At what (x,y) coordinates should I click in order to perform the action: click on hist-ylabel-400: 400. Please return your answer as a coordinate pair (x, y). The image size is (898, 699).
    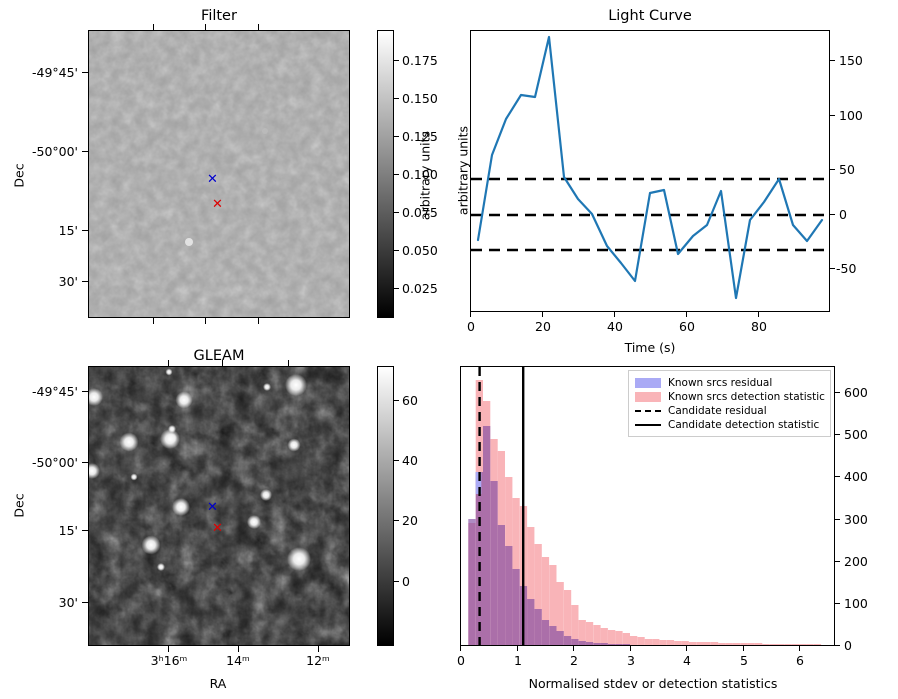
    Looking at the image, I should click on (856, 476).